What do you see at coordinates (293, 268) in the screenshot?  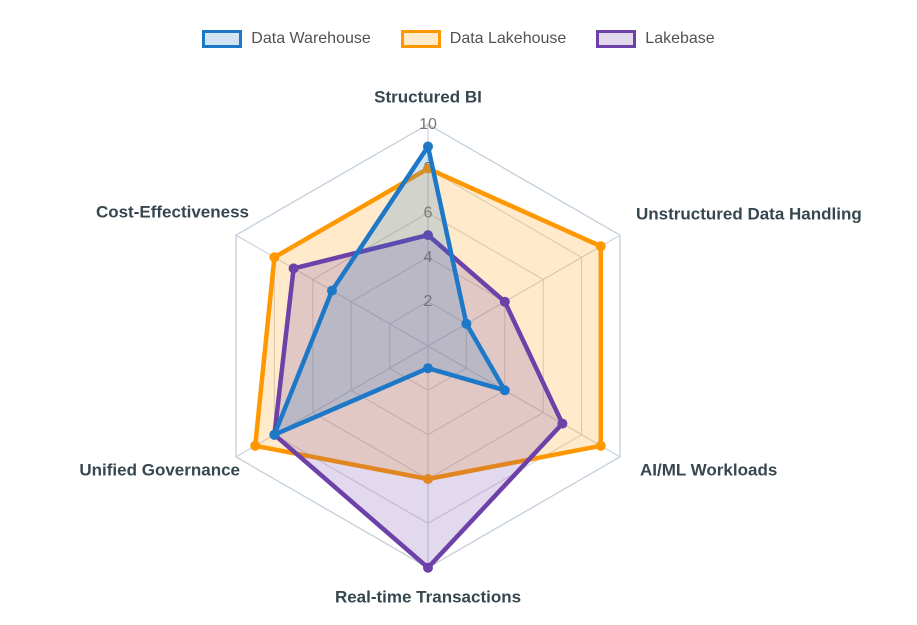 I see `data-point-lakebase-cost-effectiveness` at bounding box center [293, 268].